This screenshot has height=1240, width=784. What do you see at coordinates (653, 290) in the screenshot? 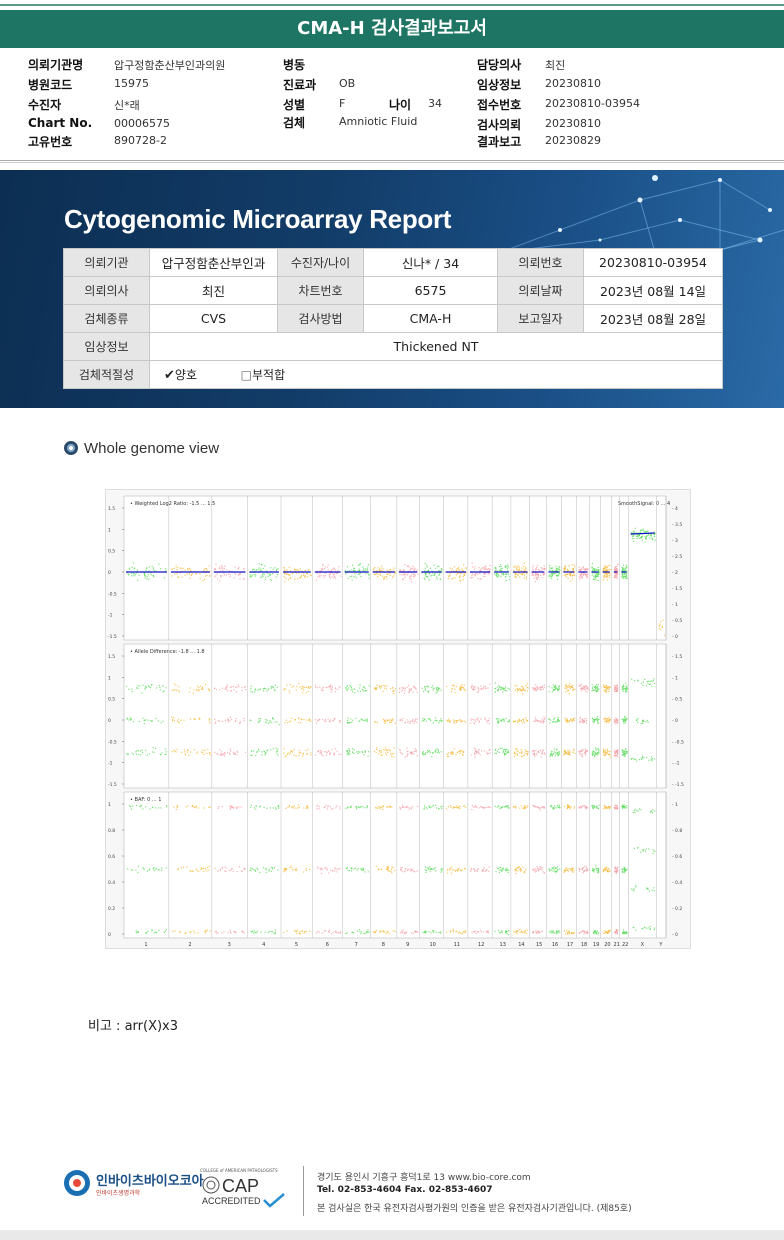
I see `cell-value: 2023년 08월 14일` at bounding box center [653, 290].